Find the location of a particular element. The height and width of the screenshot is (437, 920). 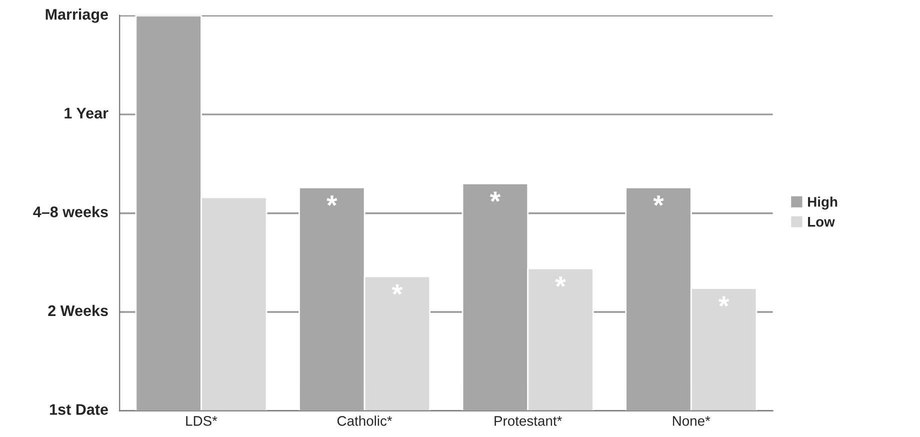

ref-line-label: 4–8 weeks is located at coordinates (70, 212).